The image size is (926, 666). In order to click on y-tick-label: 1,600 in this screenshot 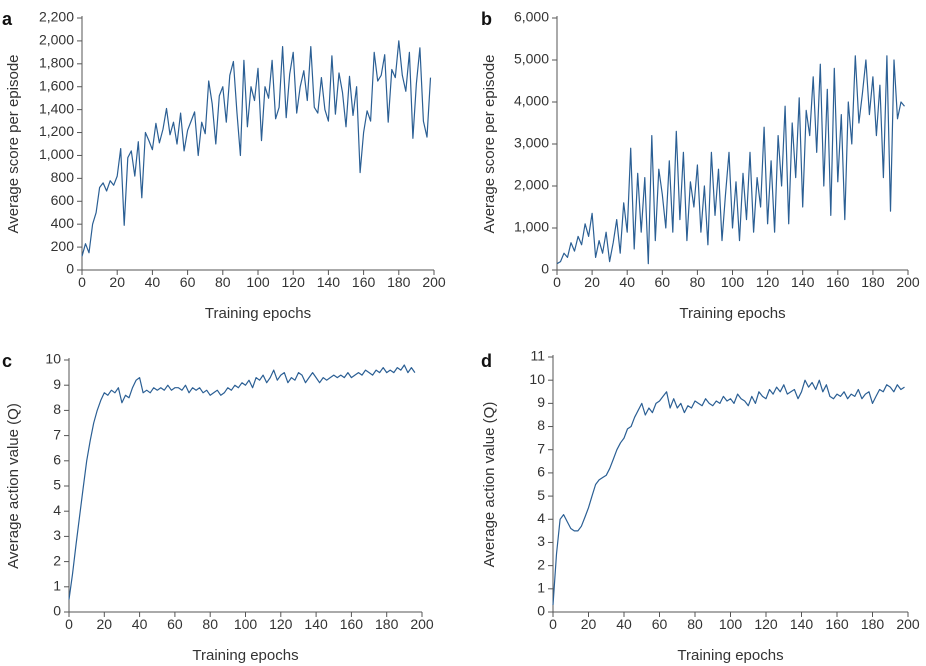, I will do `click(56, 85)`.